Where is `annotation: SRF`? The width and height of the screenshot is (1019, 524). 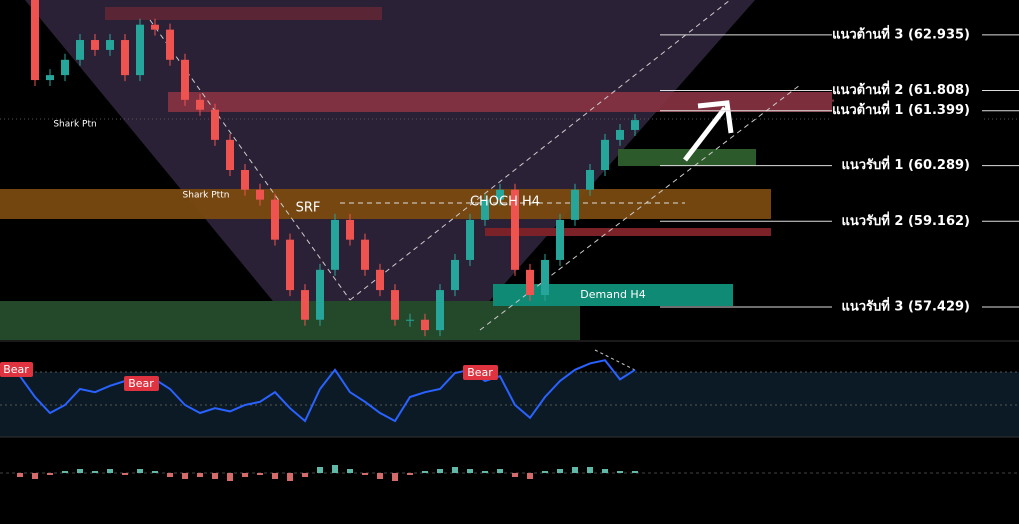 annotation: SRF is located at coordinates (308, 208).